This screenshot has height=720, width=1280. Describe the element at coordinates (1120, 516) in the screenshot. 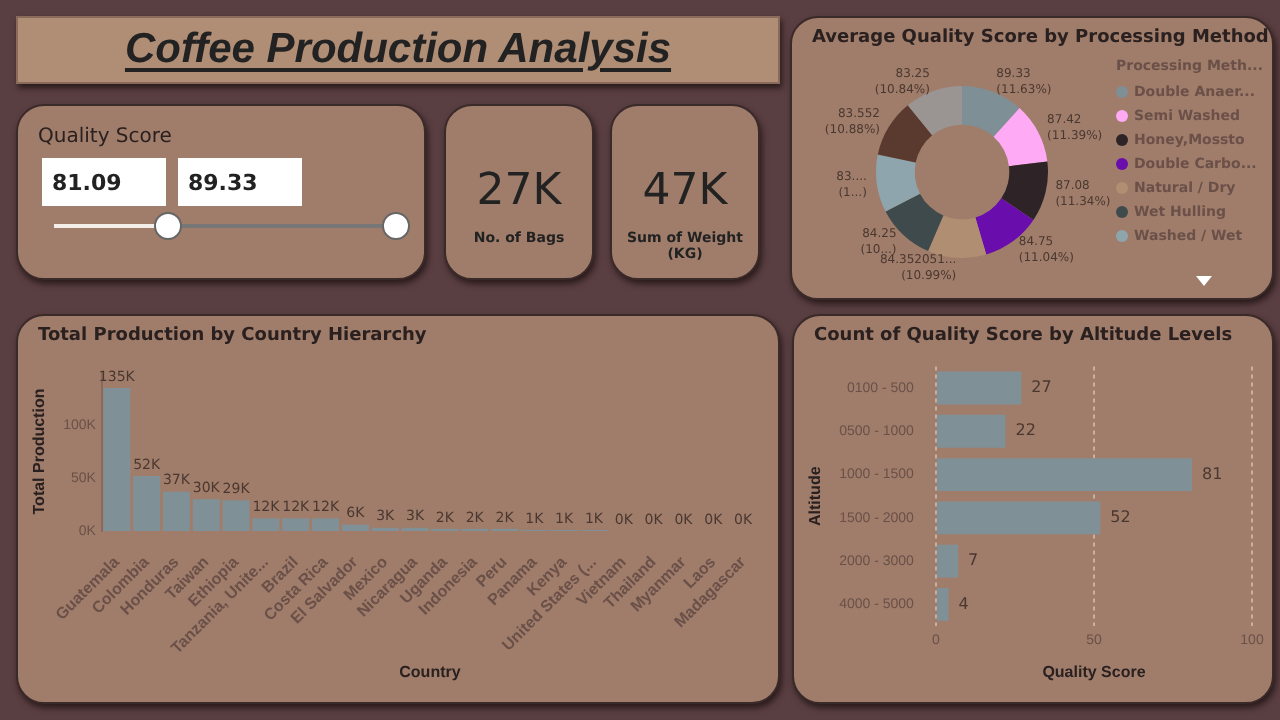

I see `data-label: 52` at that location.